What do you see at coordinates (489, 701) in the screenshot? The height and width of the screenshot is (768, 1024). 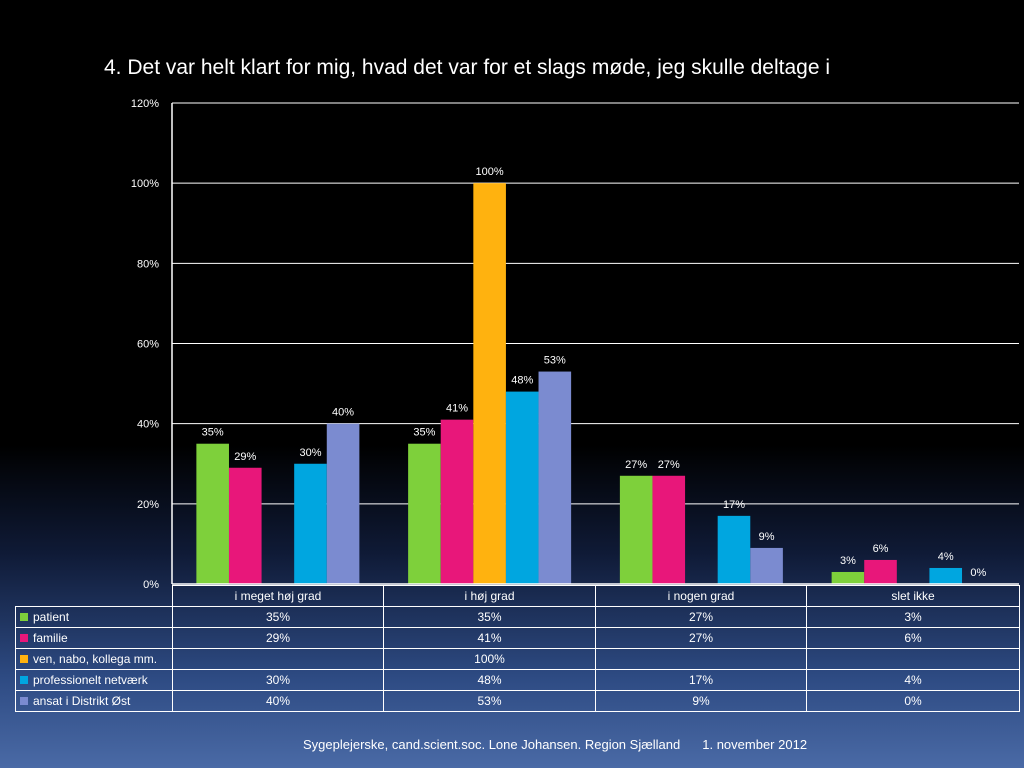 I see `table-cell: 53%` at bounding box center [489, 701].